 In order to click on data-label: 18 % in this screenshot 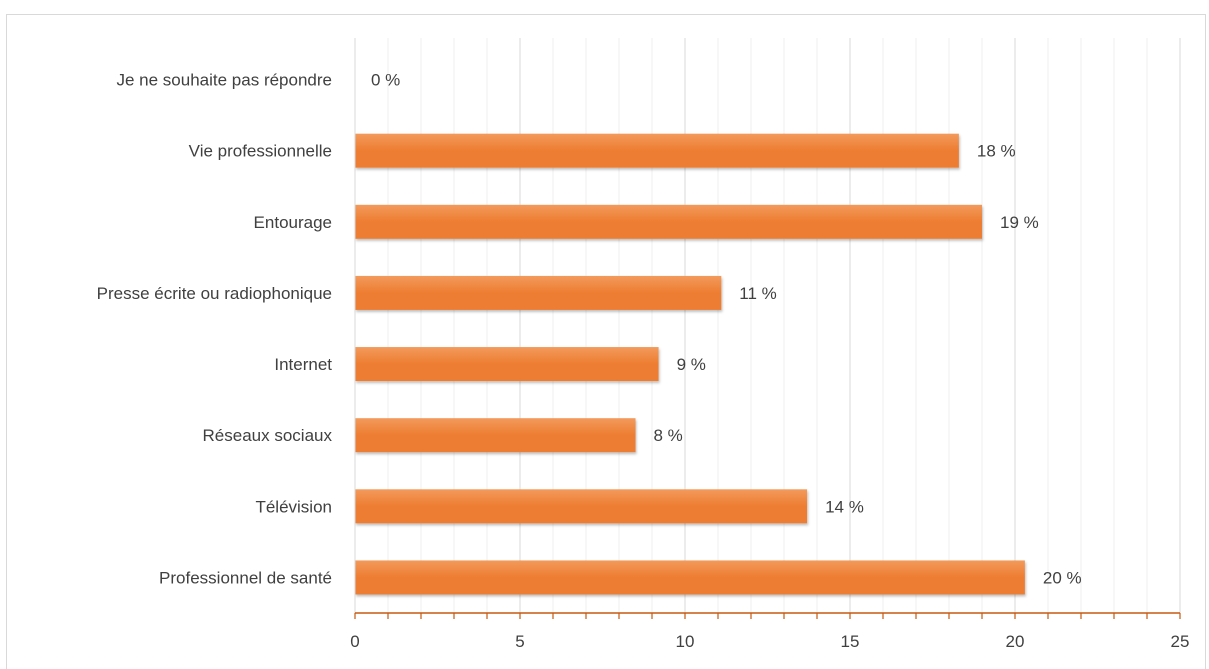, I will do `click(996, 151)`.